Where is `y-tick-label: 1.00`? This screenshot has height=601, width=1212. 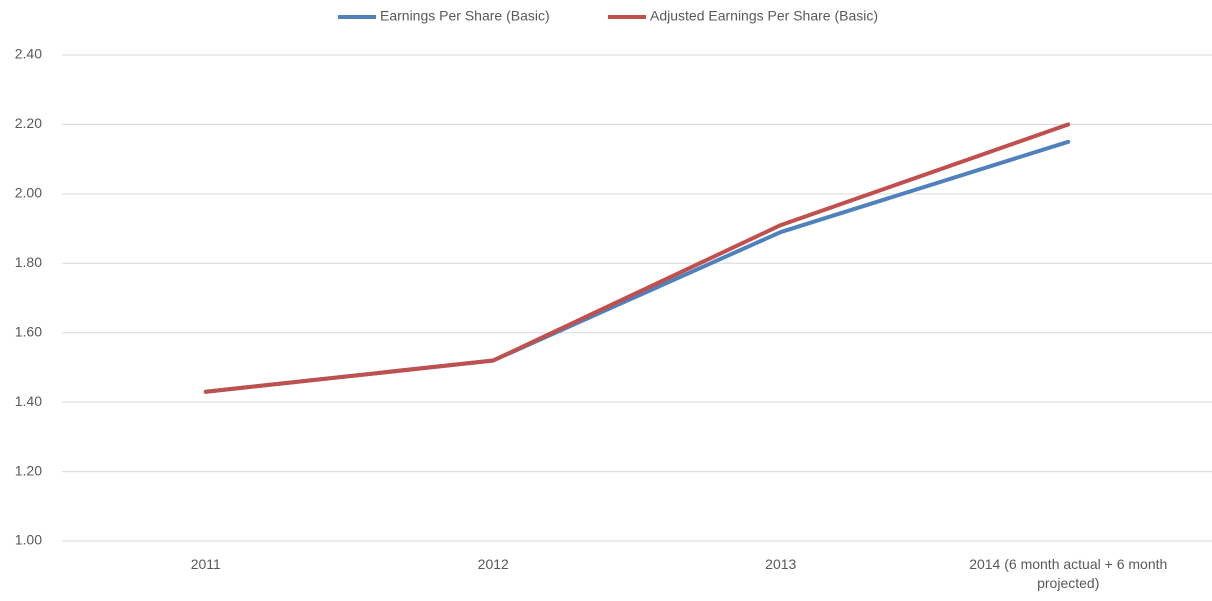
y-tick-label: 1.00 is located at coordinates (28, 540).